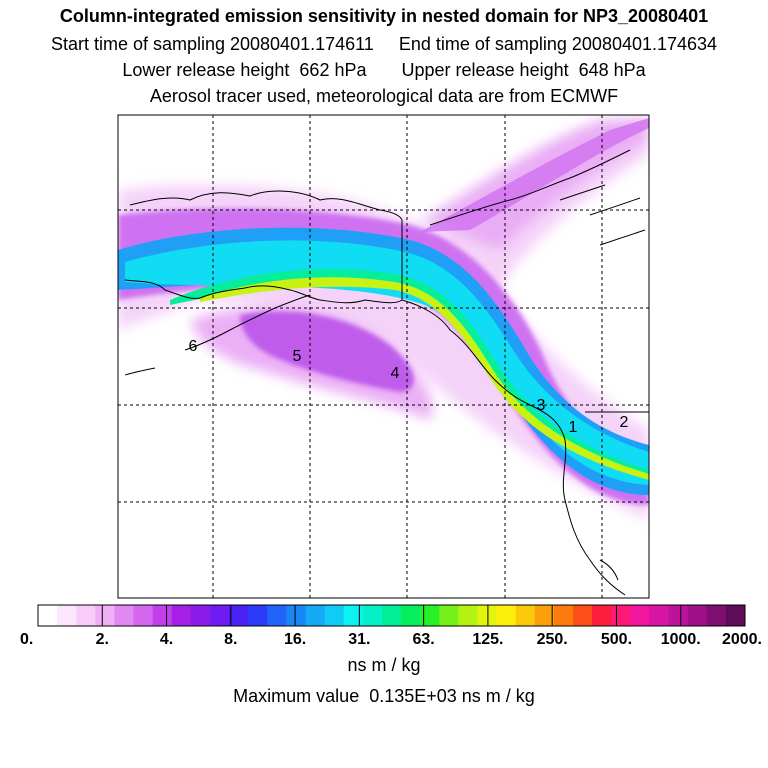  Describe the element at coordinates (384, 696) in the screenshot. I see `max-value-text: Maximum value 0.135E+03 ns m / kg` at that location.